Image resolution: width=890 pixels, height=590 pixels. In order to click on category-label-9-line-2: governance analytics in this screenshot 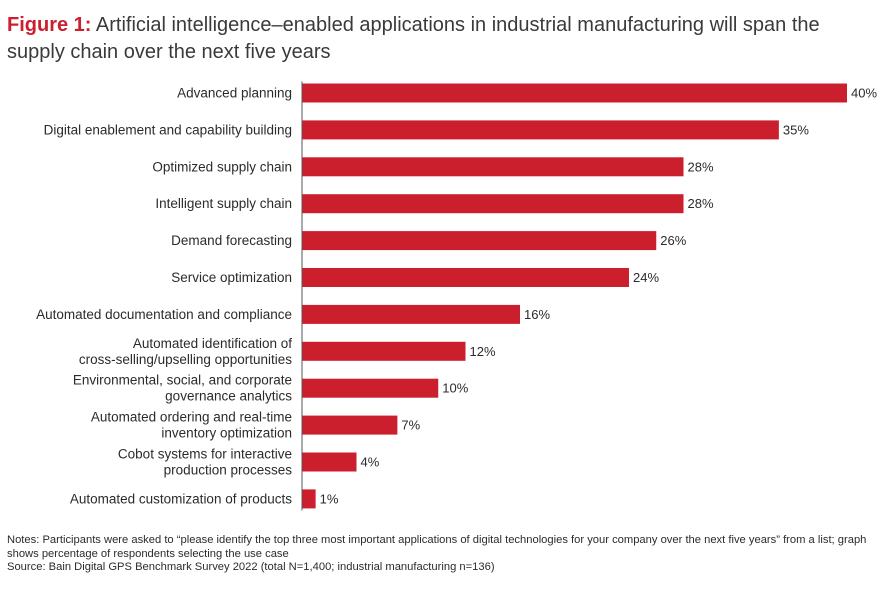, I will do `click(228, 396)`.